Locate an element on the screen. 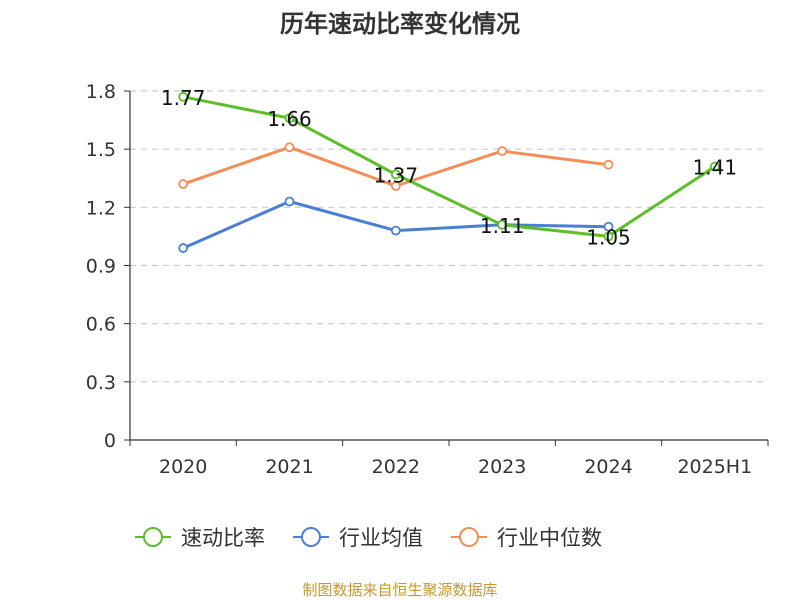 The height and width of the screenshot is (600, 800). legend-item: 行业中位数 is located at coordinates (526, 538).